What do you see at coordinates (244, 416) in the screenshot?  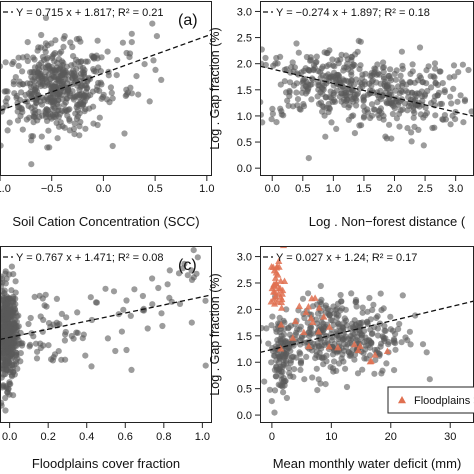 I see `ytick-label-d-0: 0.0` at bounding box center [244, 416].